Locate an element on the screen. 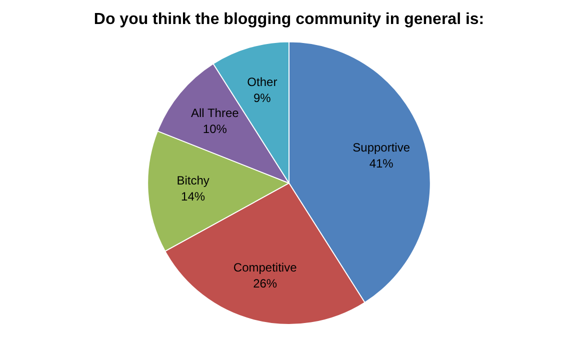  data-label: 41% is located at coordinates (381, 163).